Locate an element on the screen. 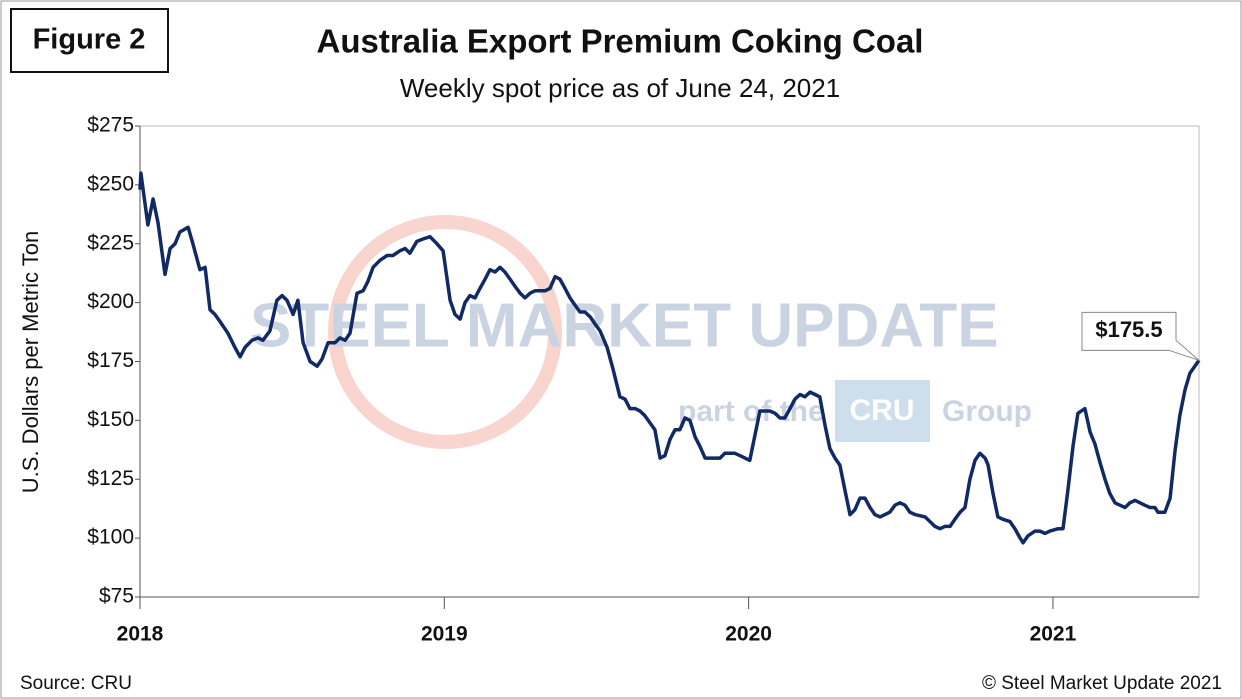 The height and width of the screenshot is (699, 1242). y-axis-label: U.S. Dollars per Metric Ton is located at coordinates (30, 362).